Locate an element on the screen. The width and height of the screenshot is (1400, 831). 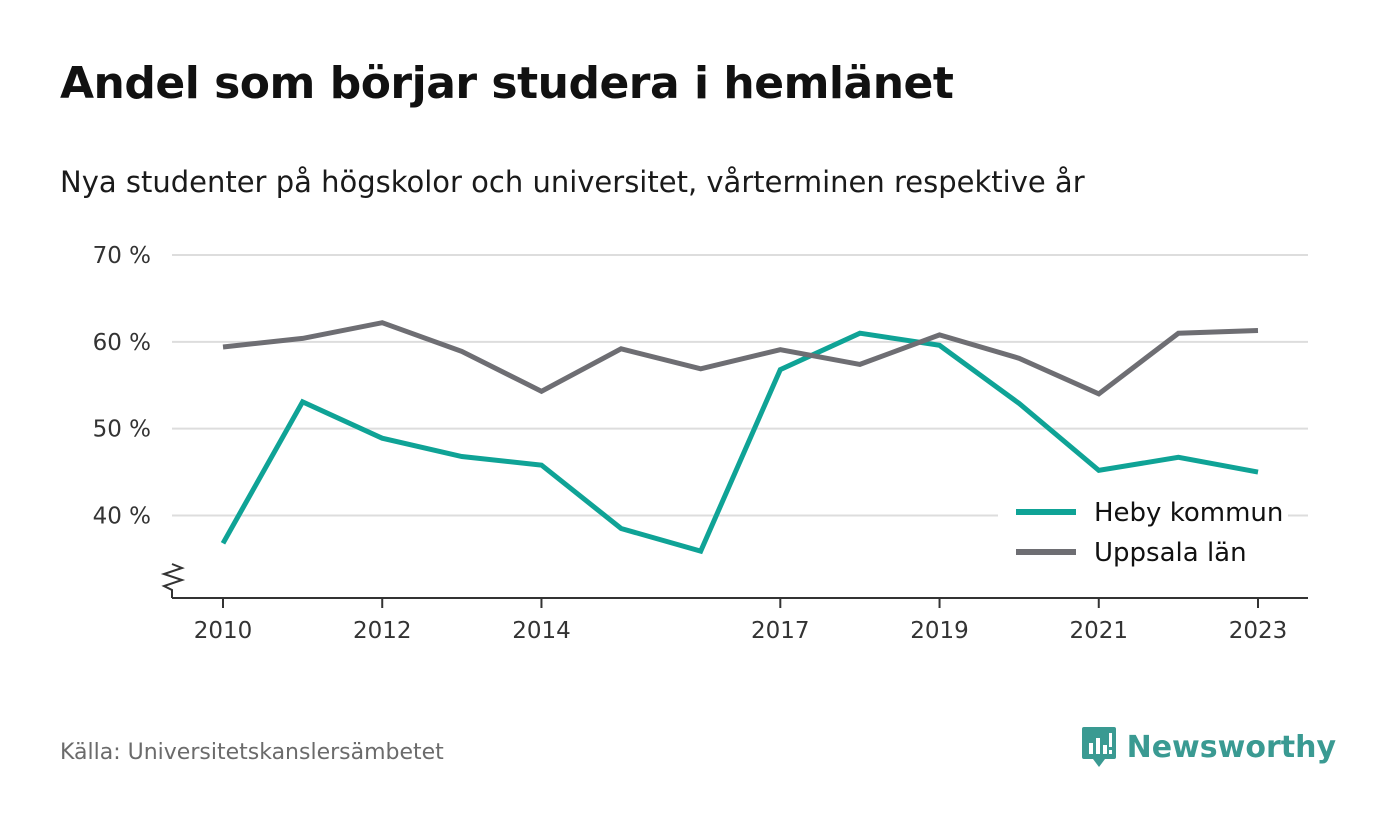
legend-background is located at coordinates (1143, 532).